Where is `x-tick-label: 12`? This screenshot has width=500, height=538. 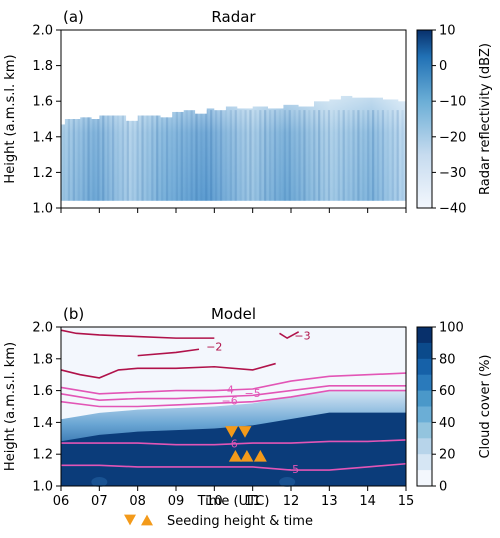 x-tick-label: 12 is located at coordinates (291, 501).